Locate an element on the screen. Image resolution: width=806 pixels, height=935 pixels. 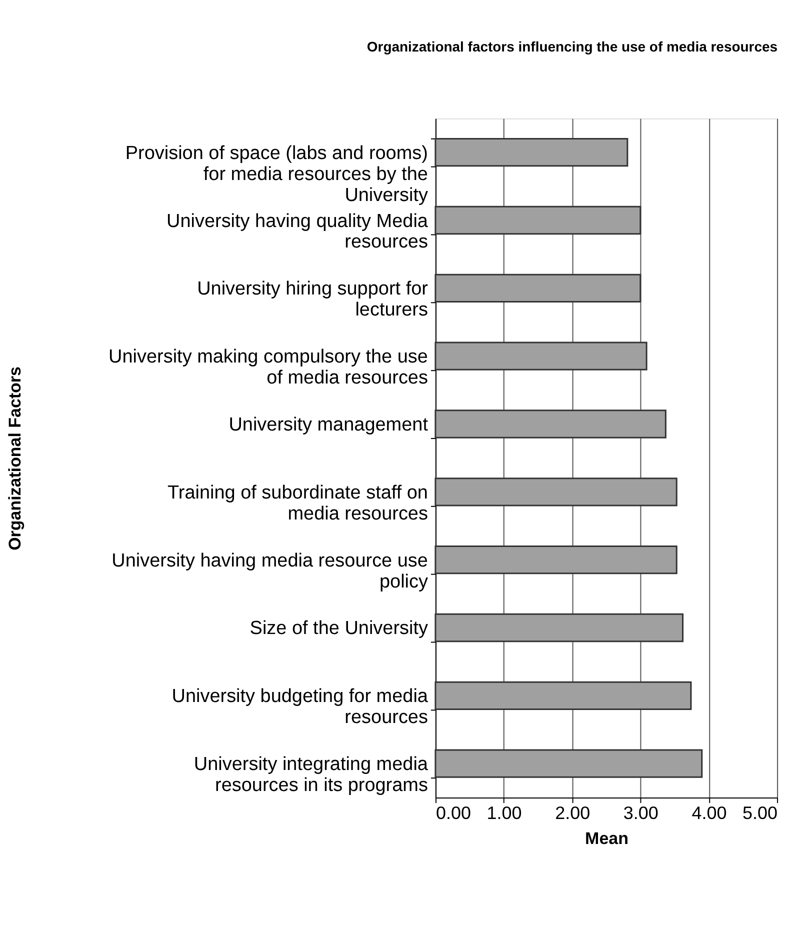
x-tick-label: 5.00 is located at coordinates (760, 813).